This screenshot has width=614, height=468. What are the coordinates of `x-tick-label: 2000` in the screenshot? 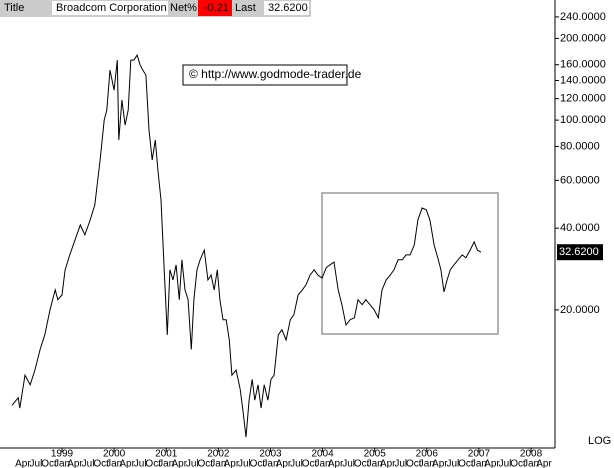 It's located at (114, 454).